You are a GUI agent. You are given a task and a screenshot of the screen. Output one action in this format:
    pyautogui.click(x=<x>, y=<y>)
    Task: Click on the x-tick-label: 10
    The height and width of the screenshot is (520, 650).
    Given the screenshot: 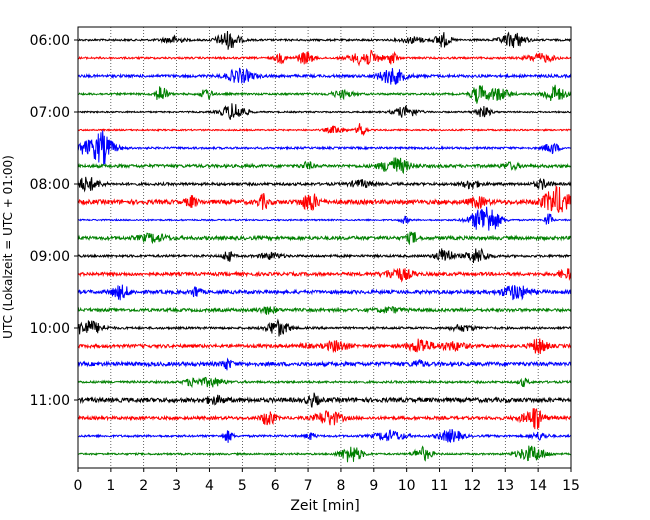 What is the action you would take?
    pyautogui.click(x=407, y=486)
    